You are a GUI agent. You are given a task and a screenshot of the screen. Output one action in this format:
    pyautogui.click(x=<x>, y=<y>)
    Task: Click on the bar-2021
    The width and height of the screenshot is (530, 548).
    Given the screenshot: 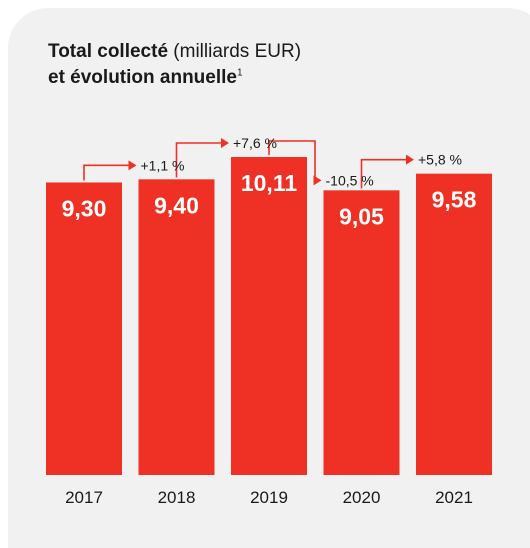 What is the action you would take?
    pyautogui.click(x=454, y=324)
    